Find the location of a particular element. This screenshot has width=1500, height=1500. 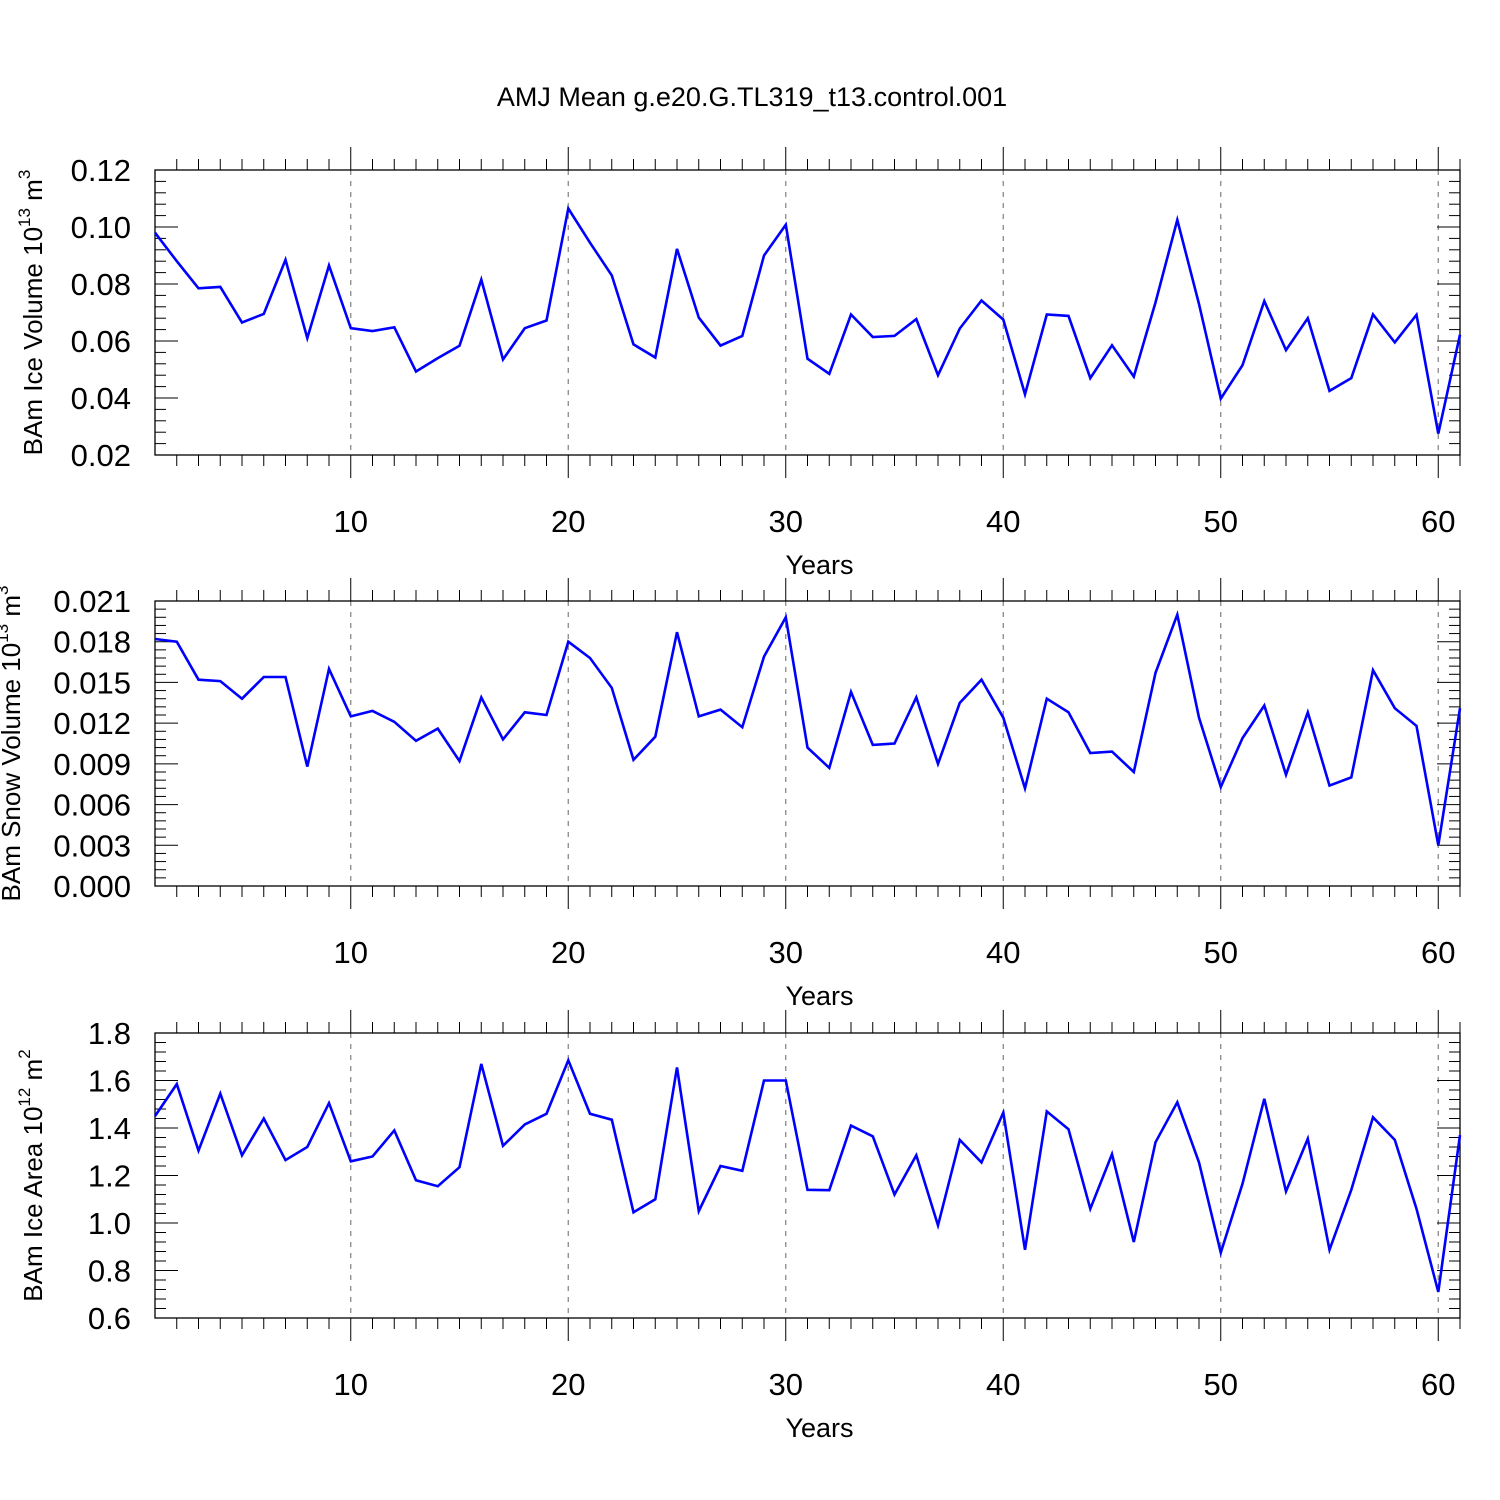

y-tick-label: 0.12 is located at coordinates (101, 170).